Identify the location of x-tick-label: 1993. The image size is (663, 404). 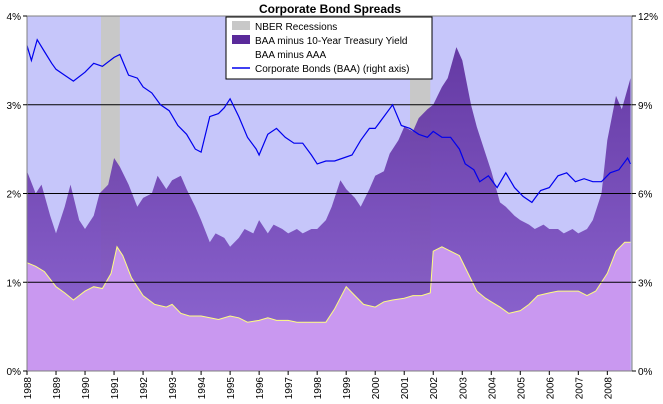
(173, 388).